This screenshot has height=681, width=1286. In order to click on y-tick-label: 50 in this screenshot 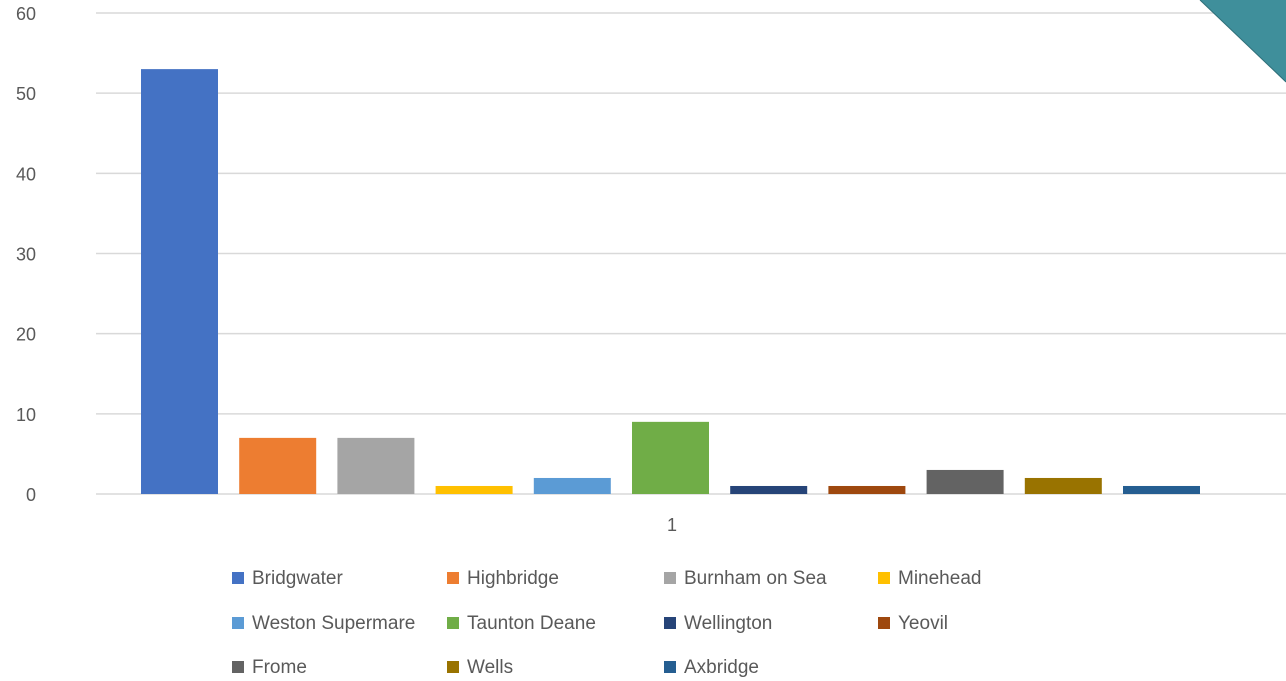, I will do `click(26, 94)`.